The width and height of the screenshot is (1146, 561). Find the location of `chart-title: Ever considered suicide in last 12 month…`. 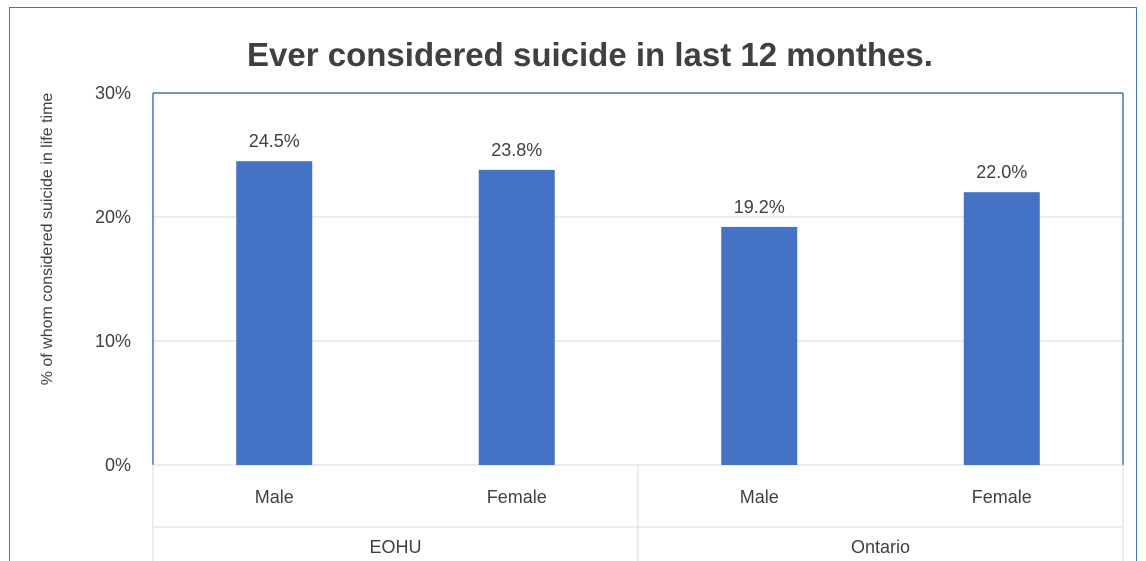

chart-title: Ever considered suicide in last 12 month… is located at coordinates (590, 54).